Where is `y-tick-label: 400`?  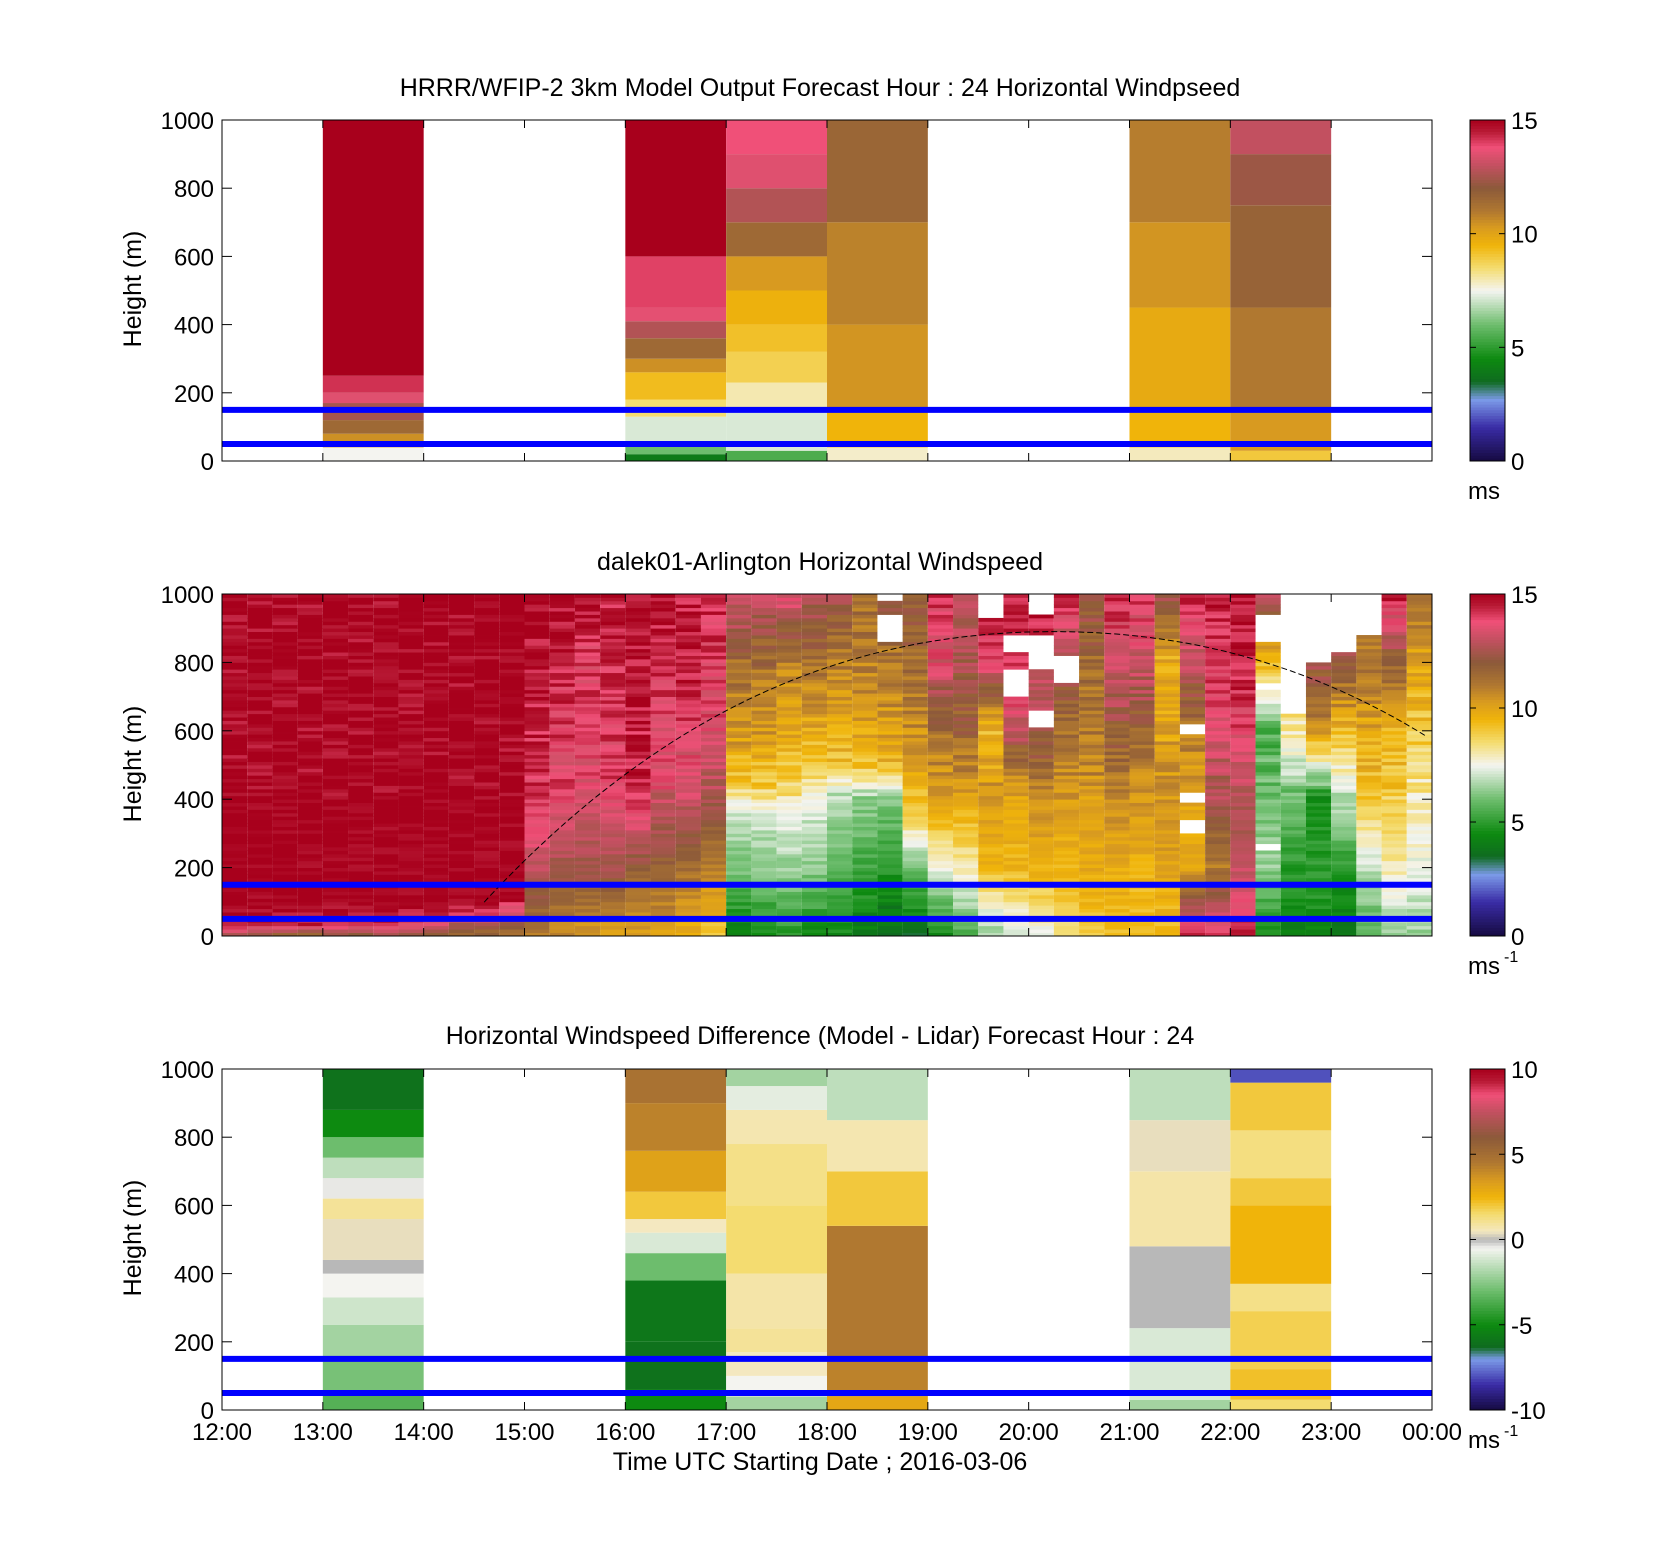 y-tick-label: 400 is located at coordinates (194, 326).